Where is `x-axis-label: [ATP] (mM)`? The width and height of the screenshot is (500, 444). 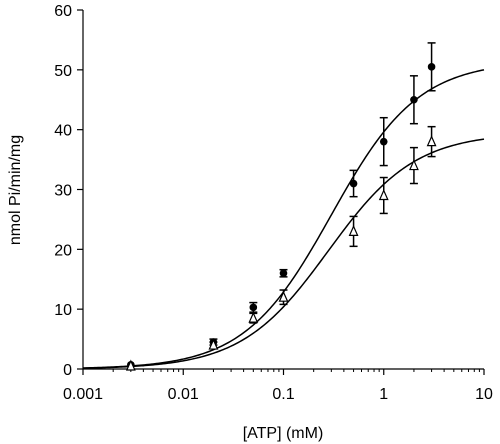 x-axis-label: [ATP] (mM) is located at coordinates (283, 433).